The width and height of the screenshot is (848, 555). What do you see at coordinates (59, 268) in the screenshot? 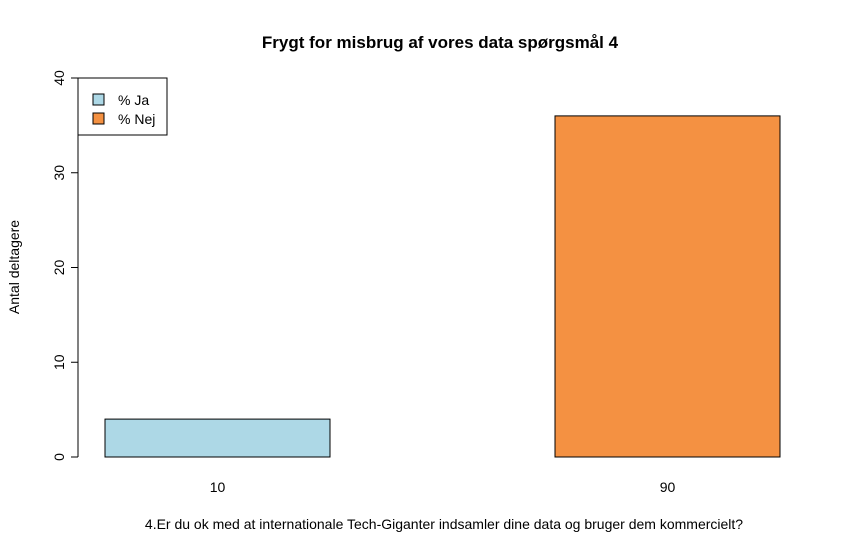
I see `y-tick-label: 20` at bounding box center [59, 268].